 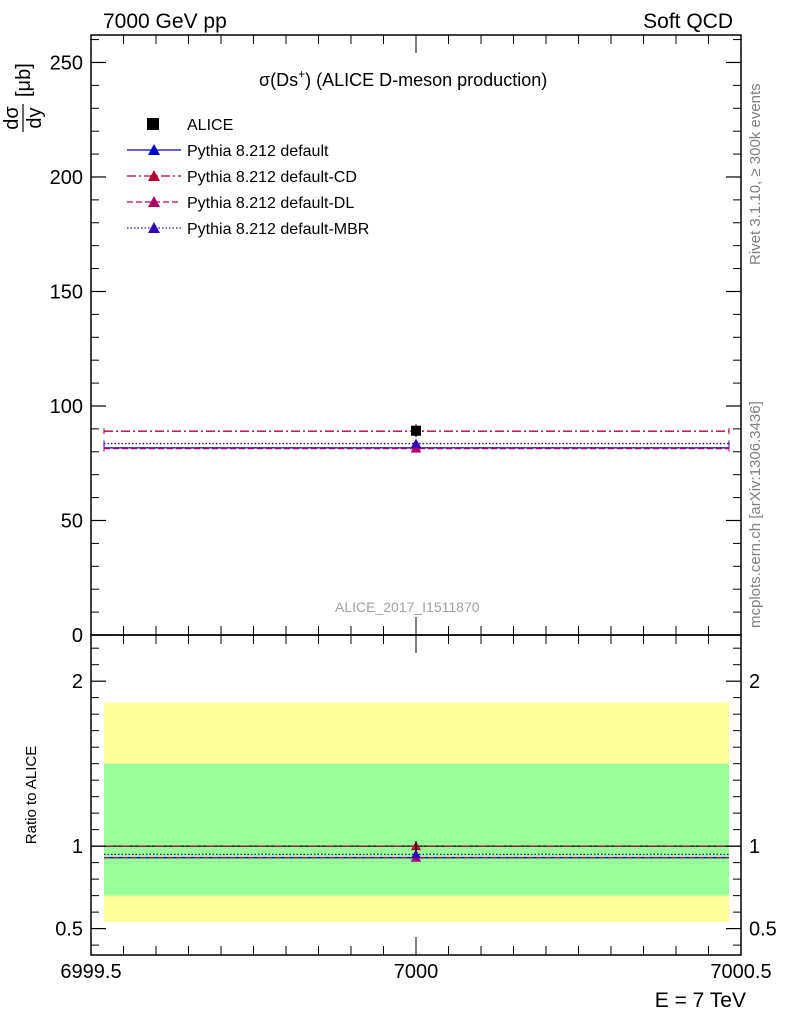 What do you see at coordinates (763, 930) in the screenshot?
I see `ratio-ytick-label-right: 0.5` at bounding box center [763, 930].